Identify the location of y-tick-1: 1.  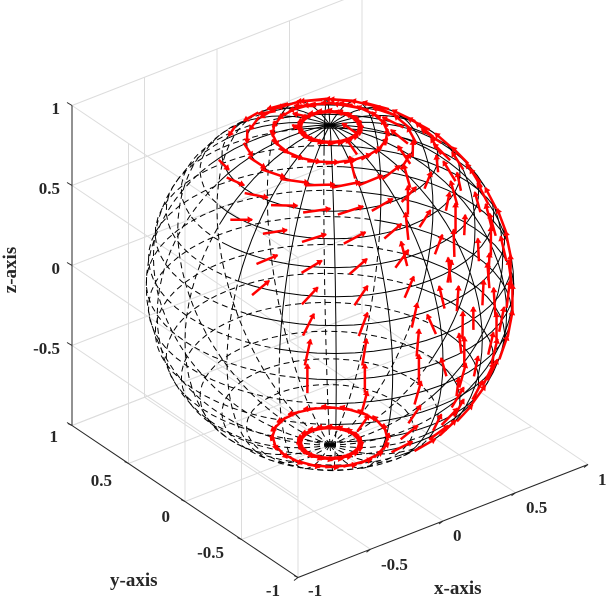
(54, 436).